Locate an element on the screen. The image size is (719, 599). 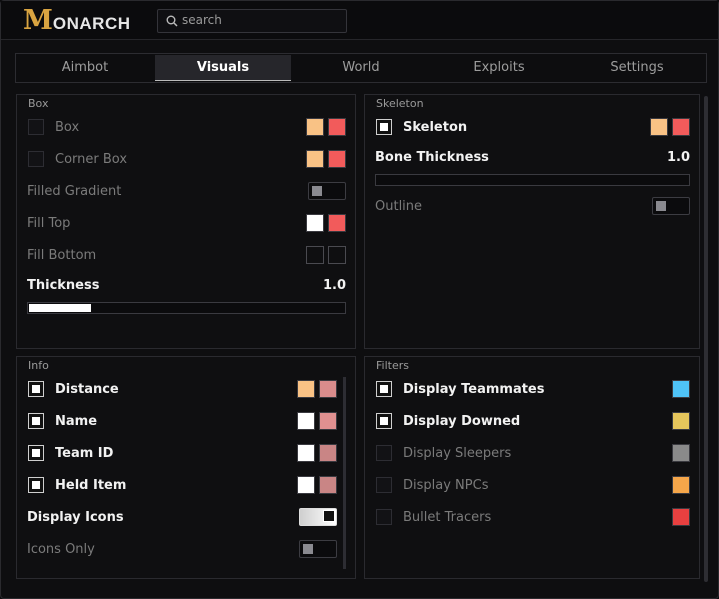
setting-label: Name is located at coordinates (76, 421).